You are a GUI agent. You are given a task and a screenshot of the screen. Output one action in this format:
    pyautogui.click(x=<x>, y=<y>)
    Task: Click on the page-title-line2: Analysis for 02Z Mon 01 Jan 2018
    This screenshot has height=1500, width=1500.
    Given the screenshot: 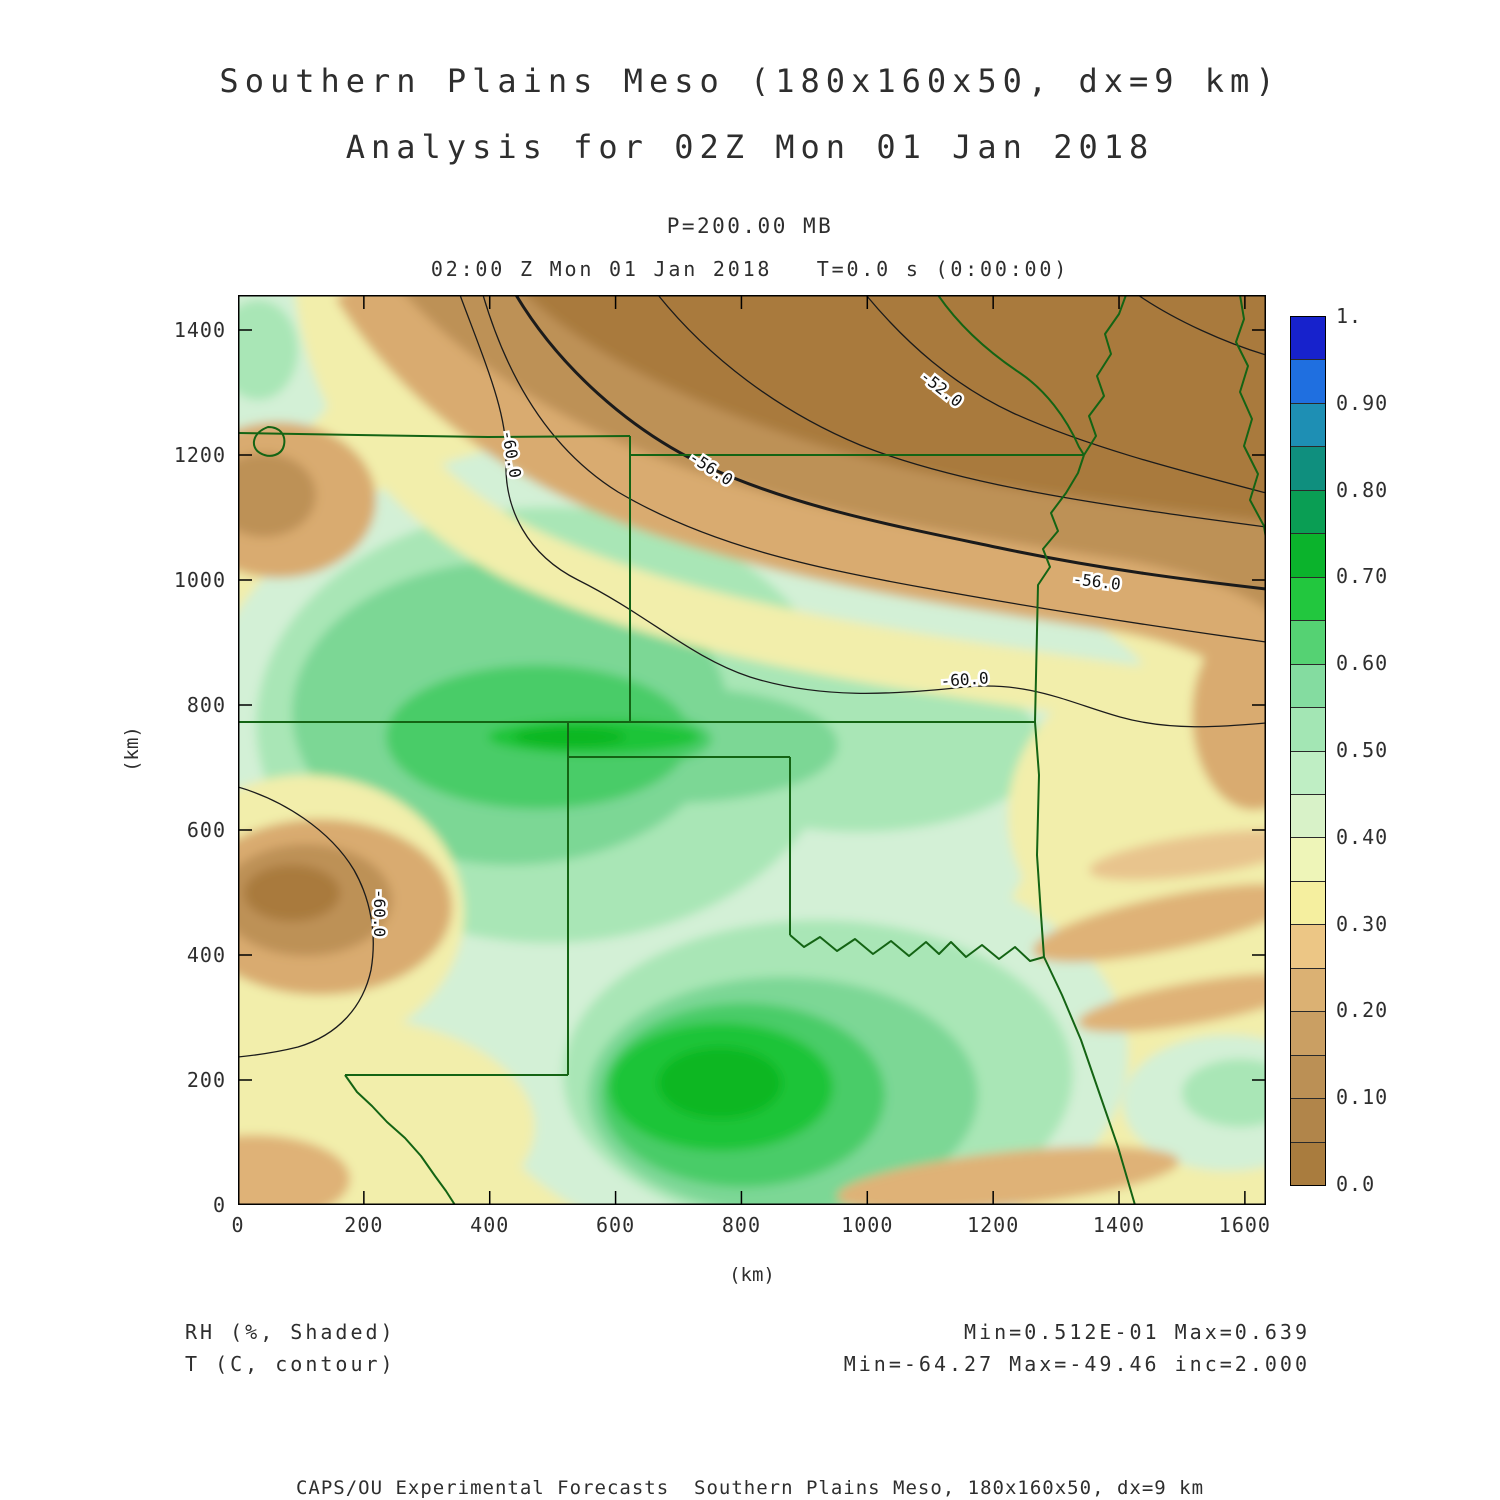 What is the action you would take?
    pyautogui.click(x=750, y=147)
    